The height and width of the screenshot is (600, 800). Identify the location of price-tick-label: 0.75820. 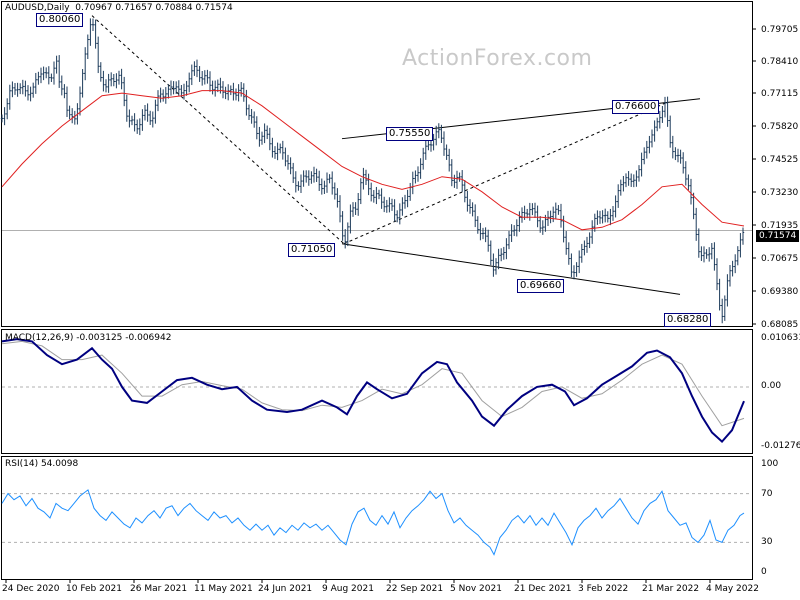
(780, 127).